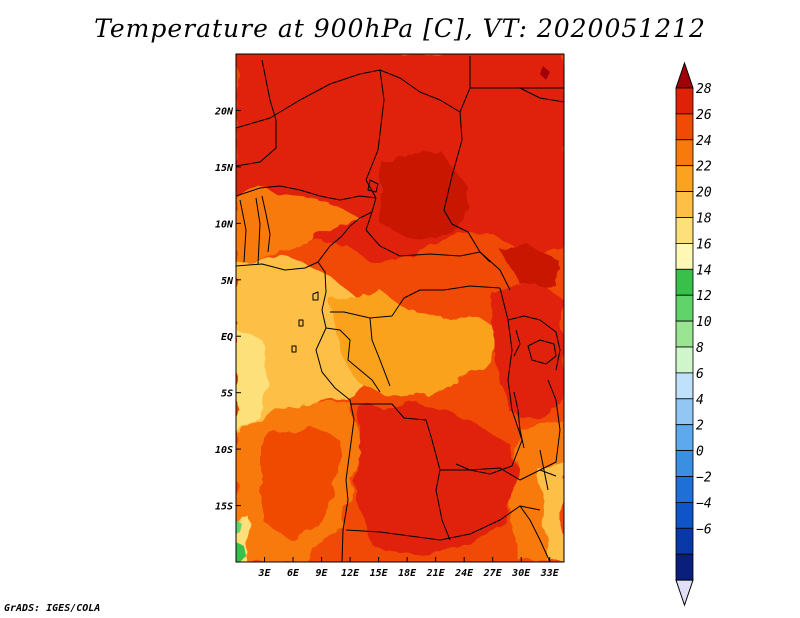 The height and width of the screenshot is (618, 800). I want to click on lat-tick-label: 5S, so click(227, 394).